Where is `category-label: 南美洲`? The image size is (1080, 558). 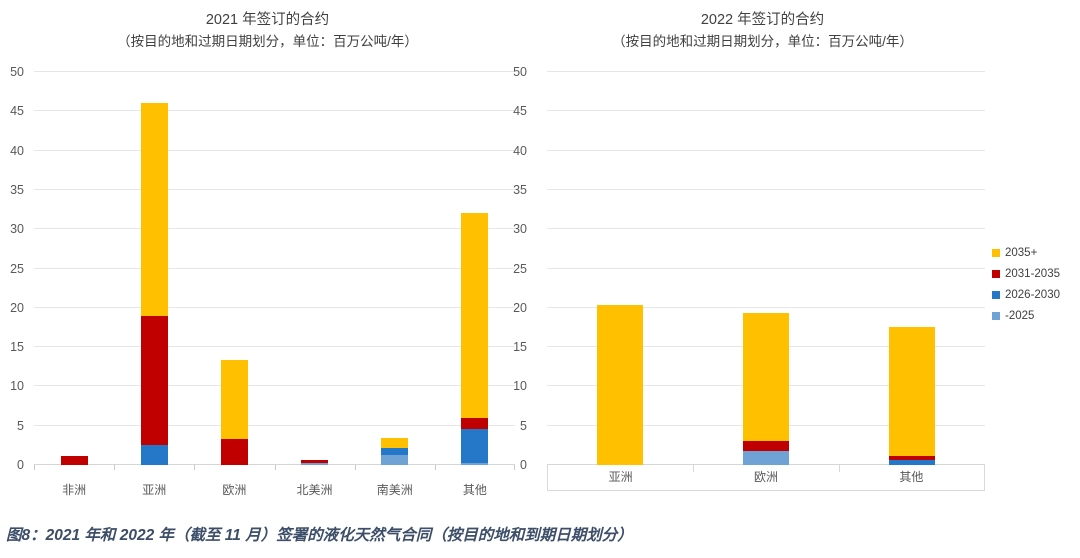
category-label: 南美洲 is located at coordinates (394, 490).